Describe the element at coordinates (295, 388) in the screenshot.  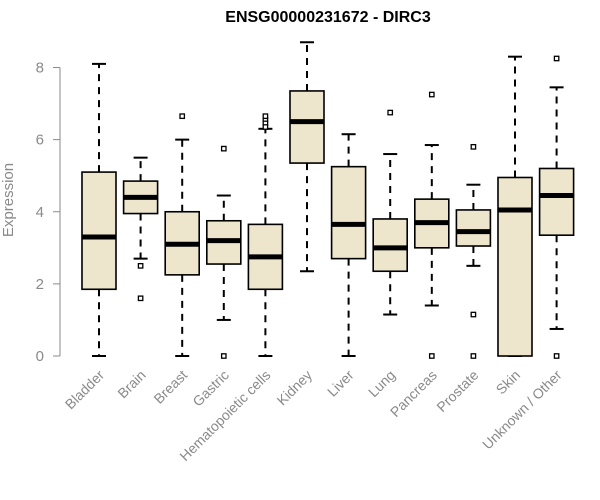
I see `x-tick-label: Kidney` at that location.